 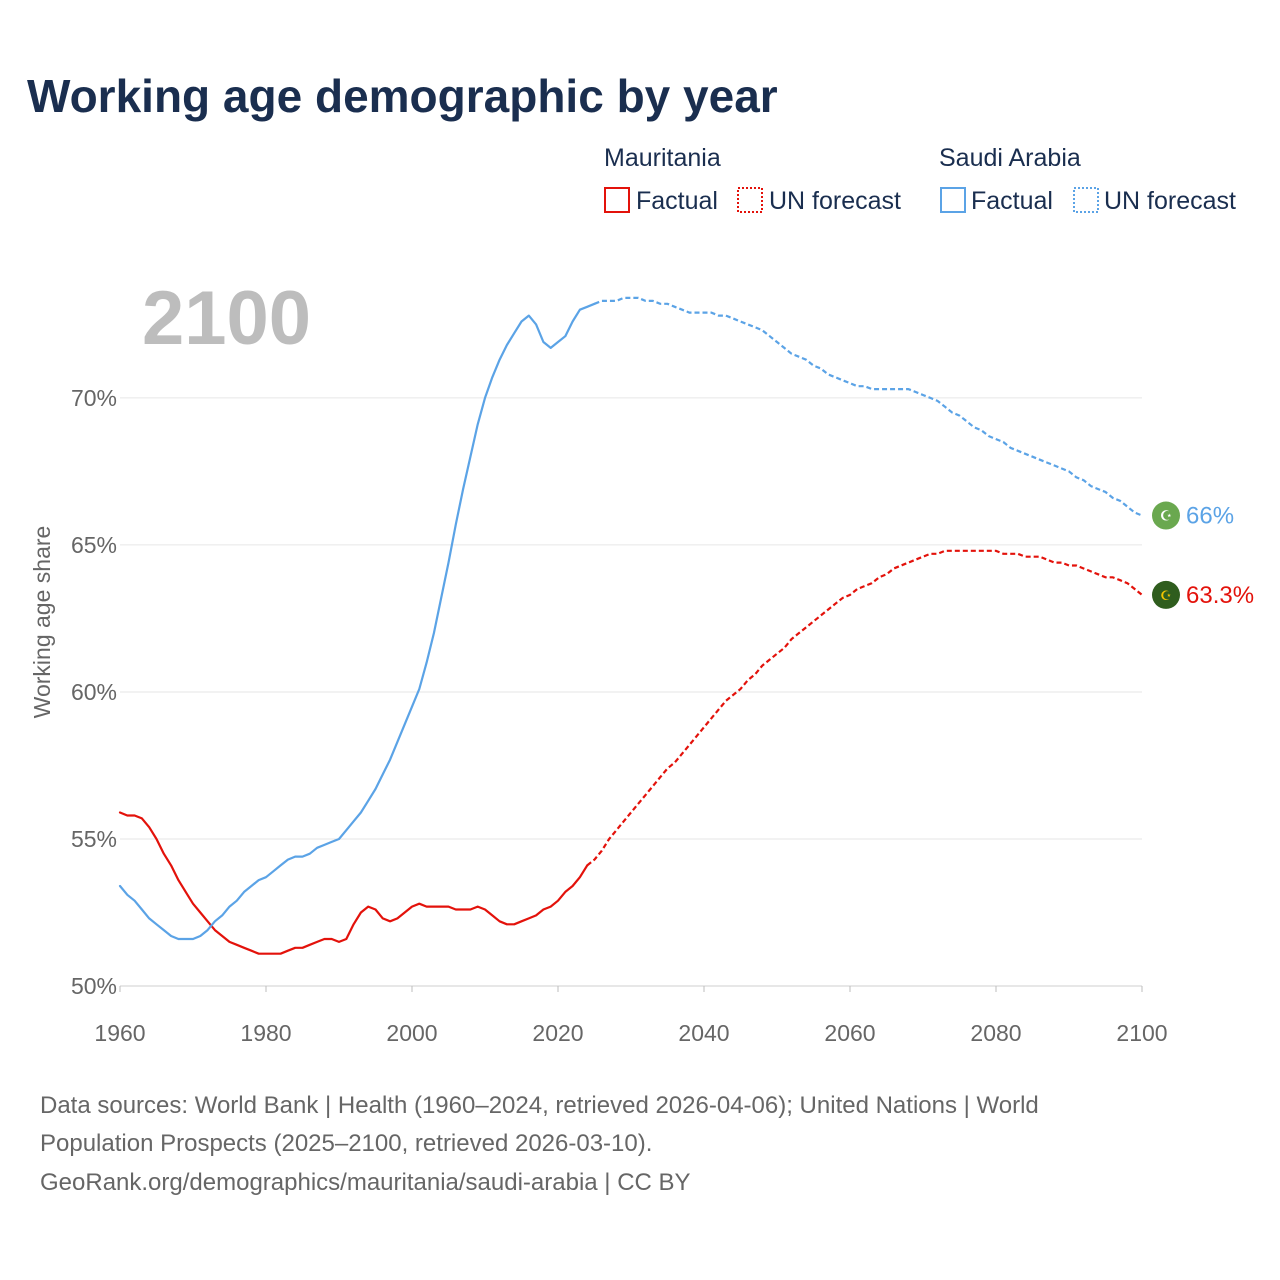 I want to click on end-value-mauritania: 63.3%, so click(x=1220, y=595).